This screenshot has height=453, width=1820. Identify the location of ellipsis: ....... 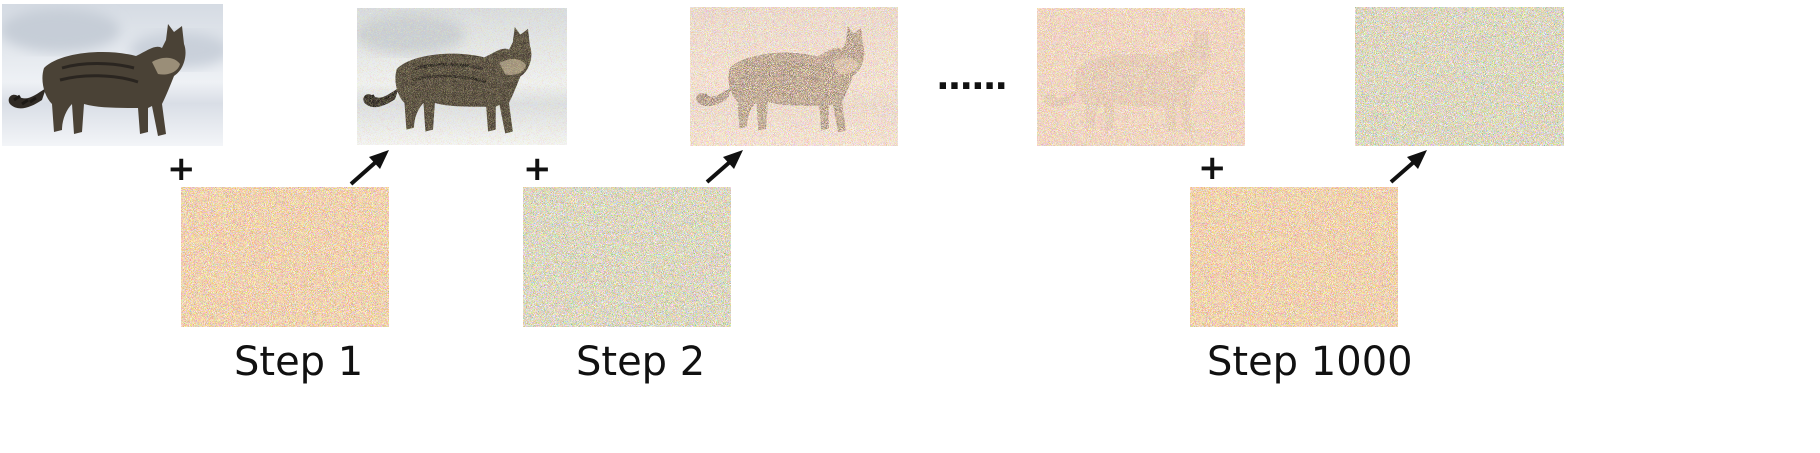
(972, 77).